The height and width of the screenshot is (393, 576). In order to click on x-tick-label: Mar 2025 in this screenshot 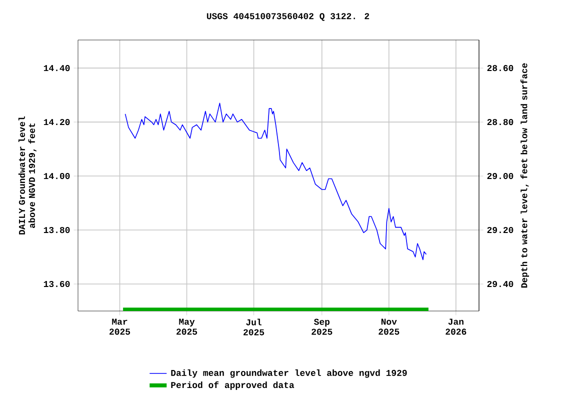, I will do `click(120, 326)`.